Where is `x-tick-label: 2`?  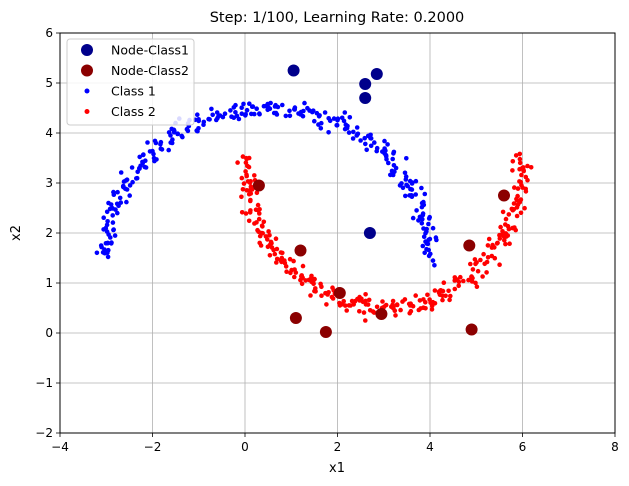
x-tick-label: 2 is located at coordinates (338, 447).